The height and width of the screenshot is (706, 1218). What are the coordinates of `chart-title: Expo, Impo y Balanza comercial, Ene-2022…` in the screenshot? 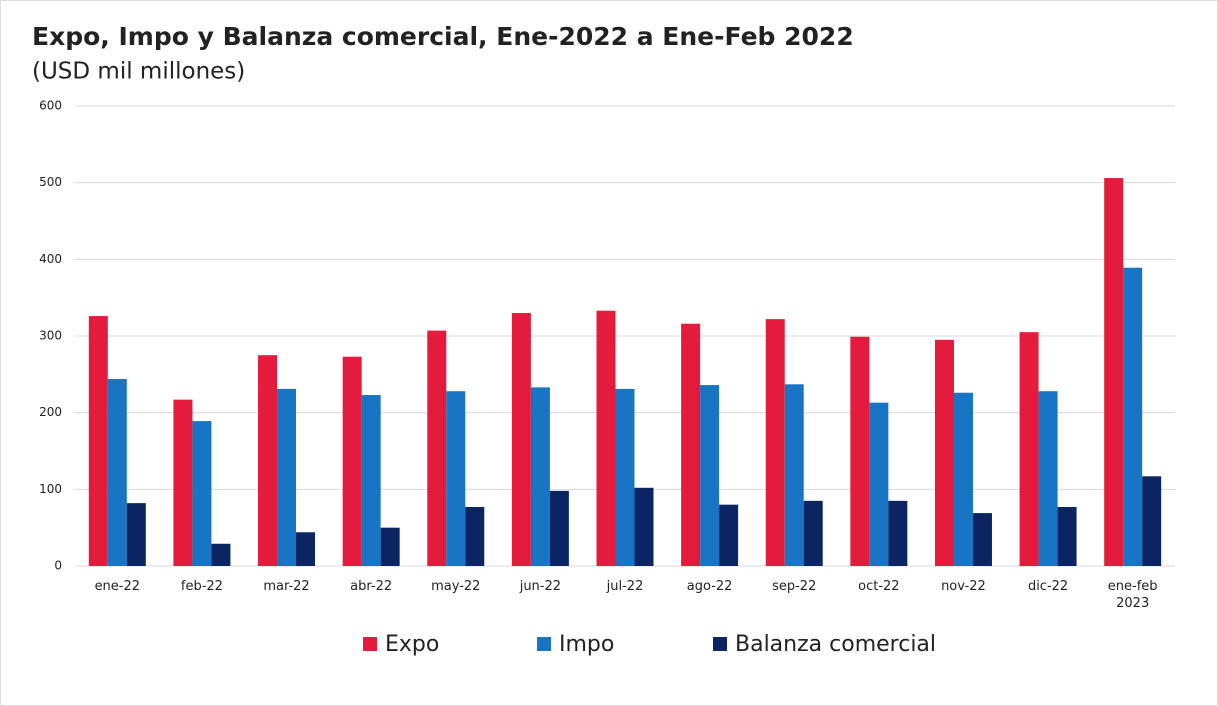 It's located at (443, 36).